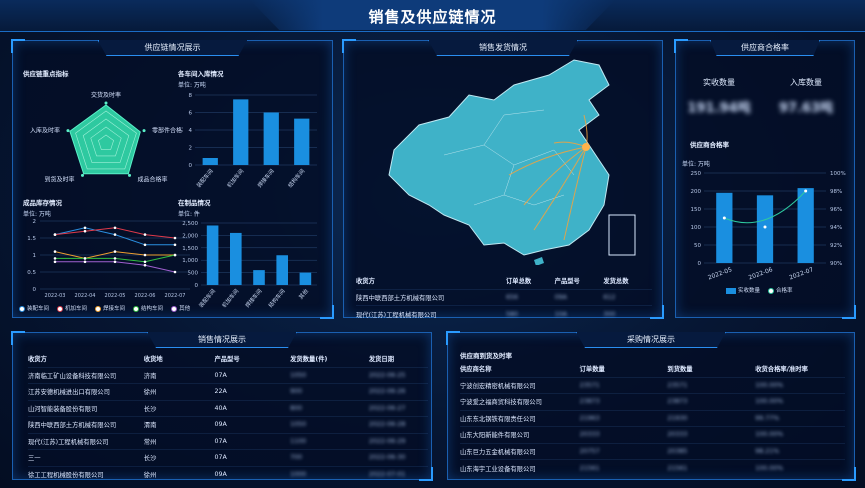 This screenshot has height=488, width=865. I want to click on col-header: 发货总数, so click(616, 282).